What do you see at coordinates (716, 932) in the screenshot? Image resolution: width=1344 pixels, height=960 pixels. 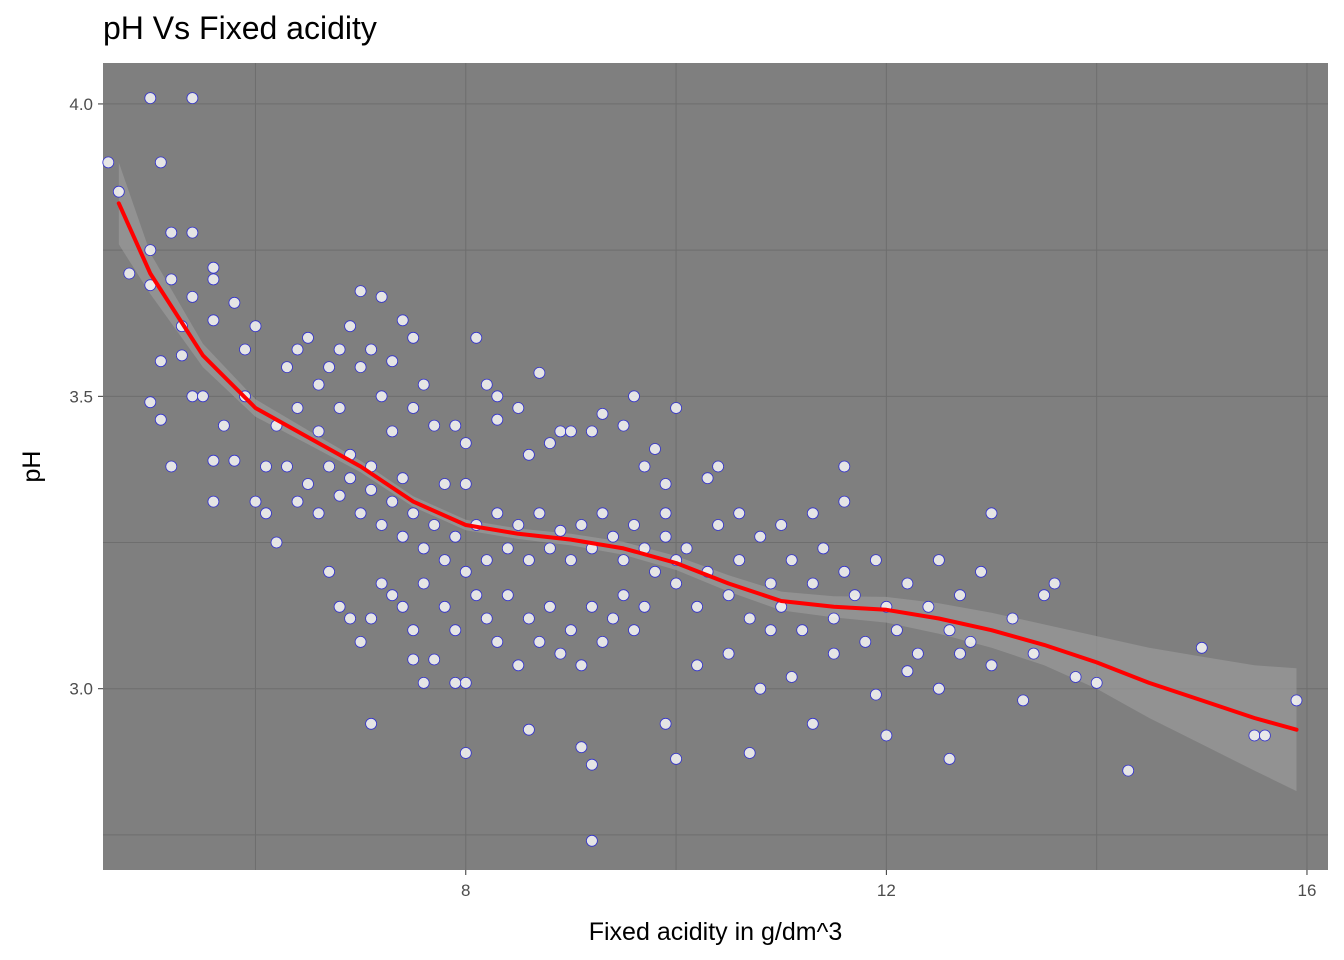 I see `x-axis-title: Fixed acidity in g/dm^3` at bounding box center [716, 932].